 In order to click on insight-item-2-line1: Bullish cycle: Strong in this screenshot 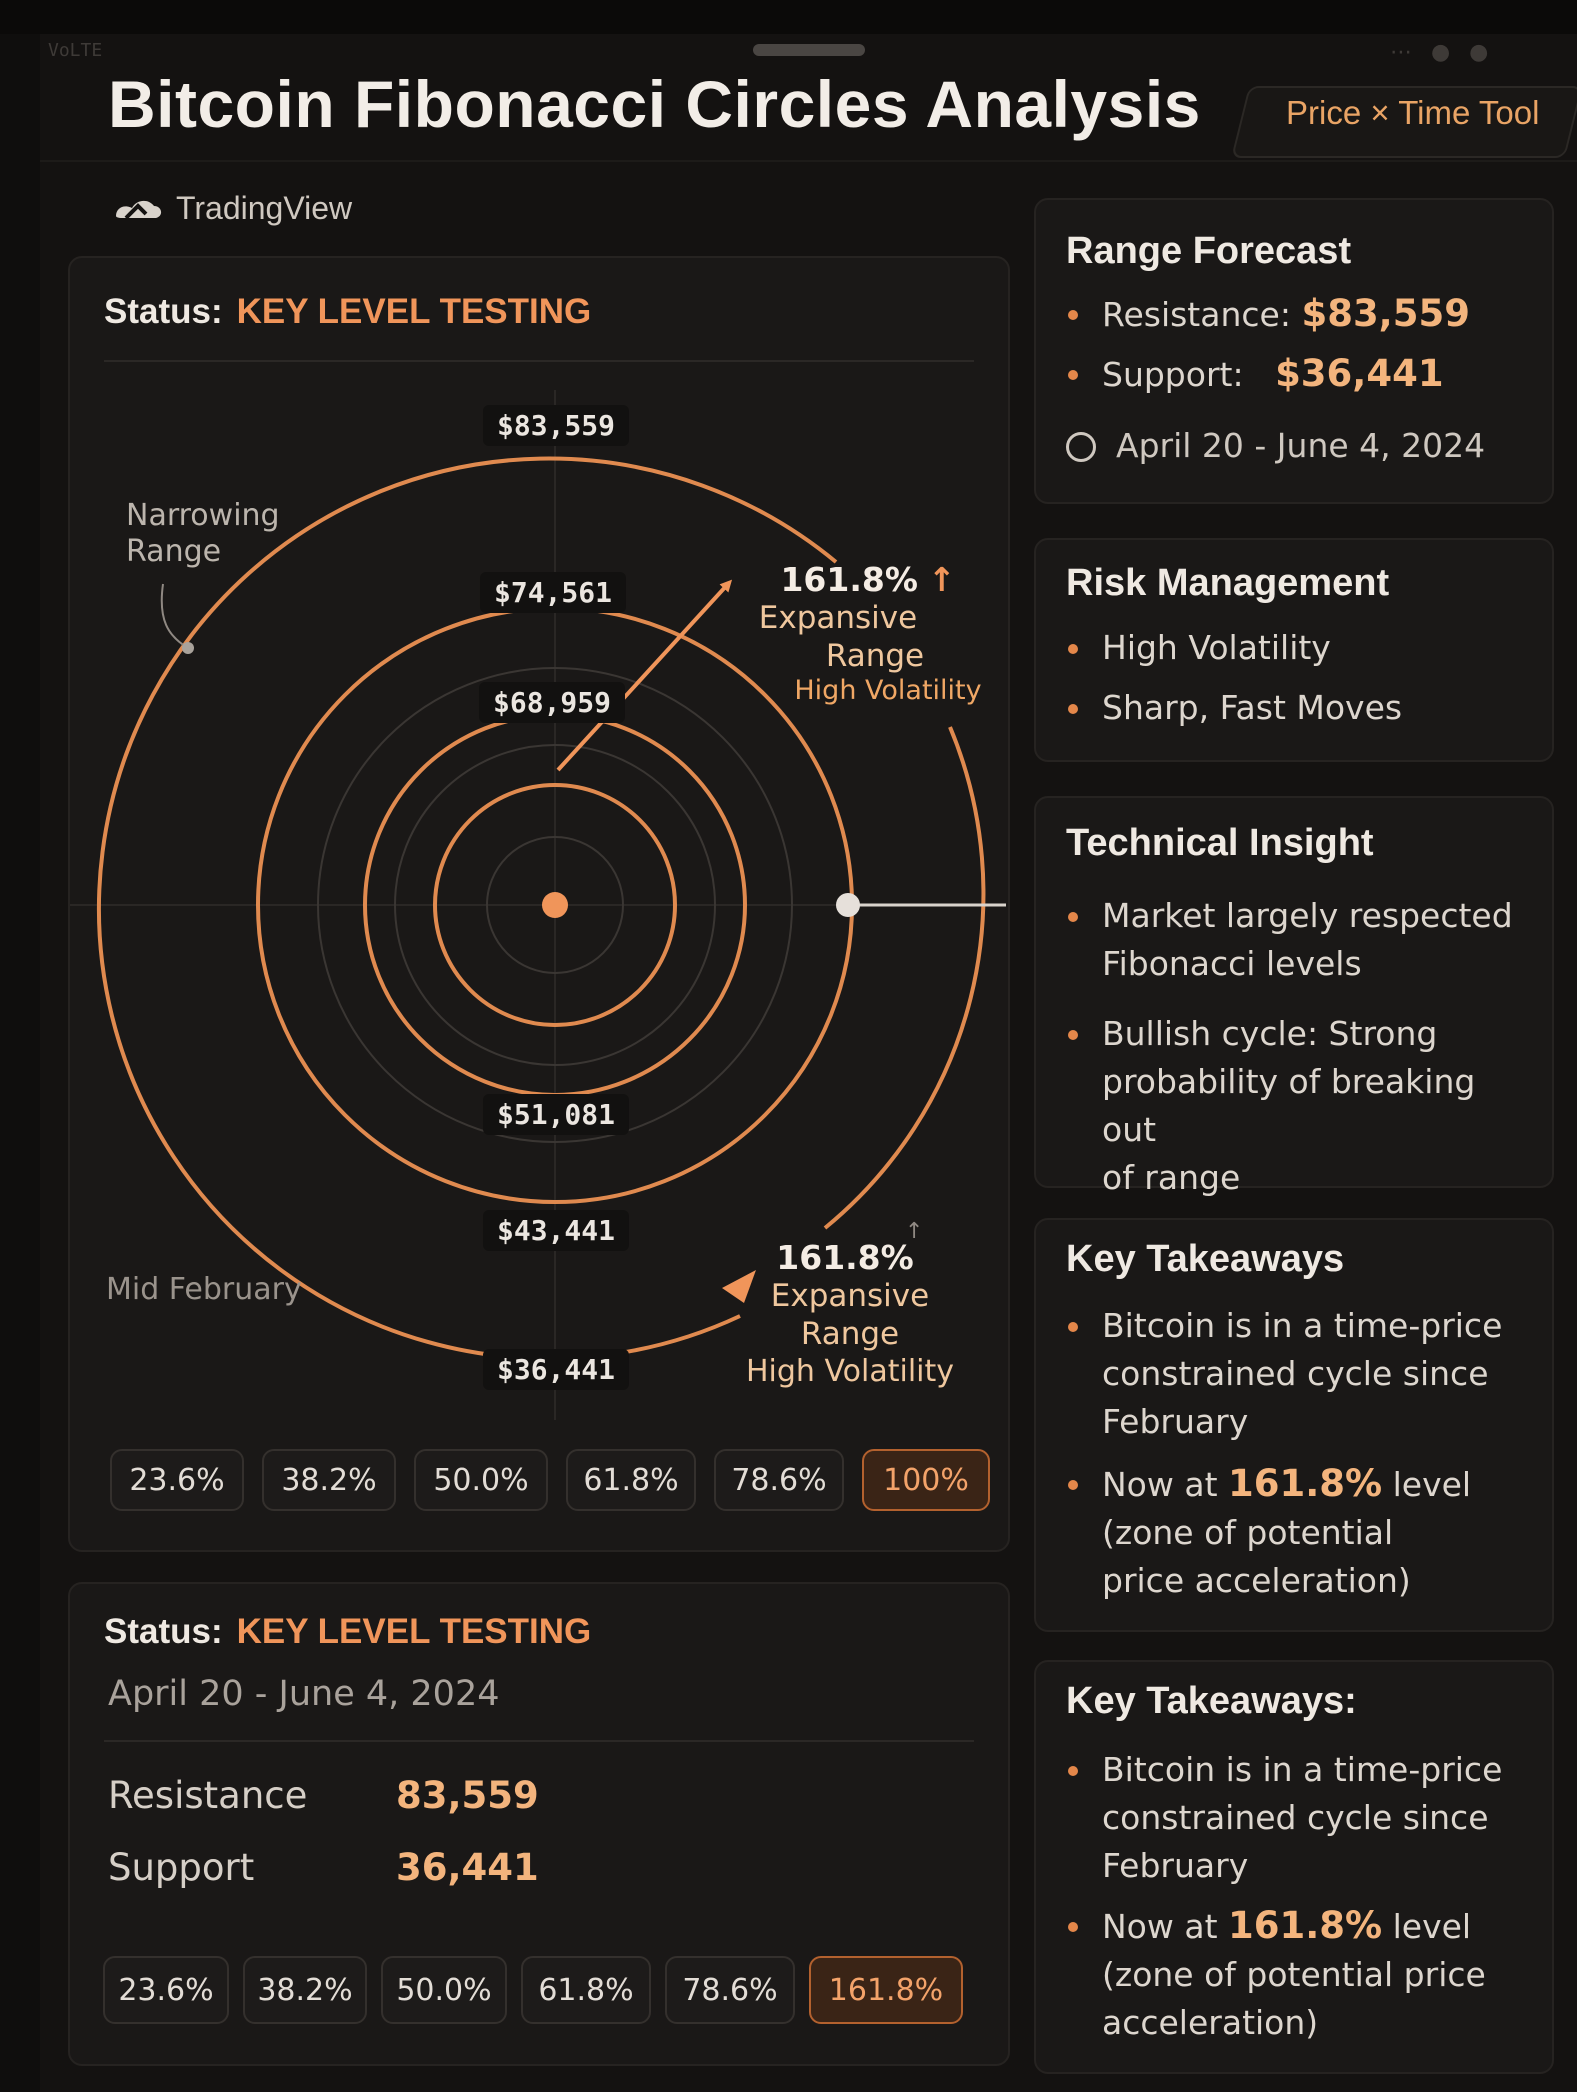, I will do `click(1270, 1033)`.